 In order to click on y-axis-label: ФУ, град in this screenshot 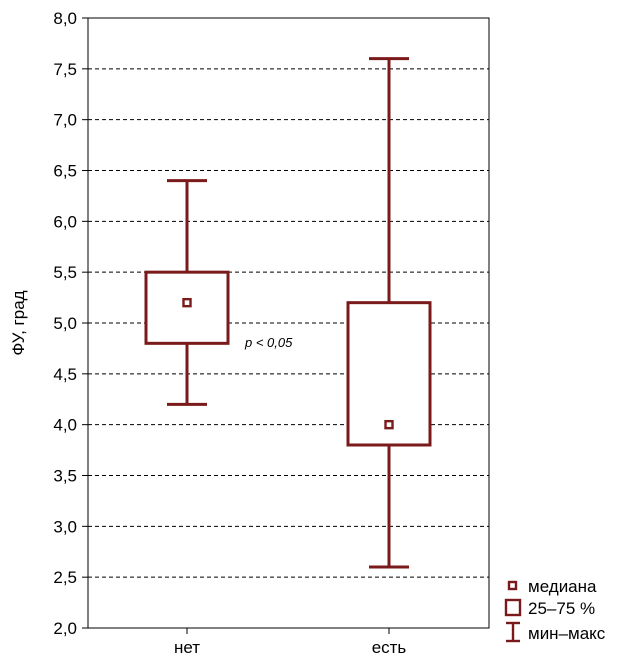, I will do `click(18, 322)`.